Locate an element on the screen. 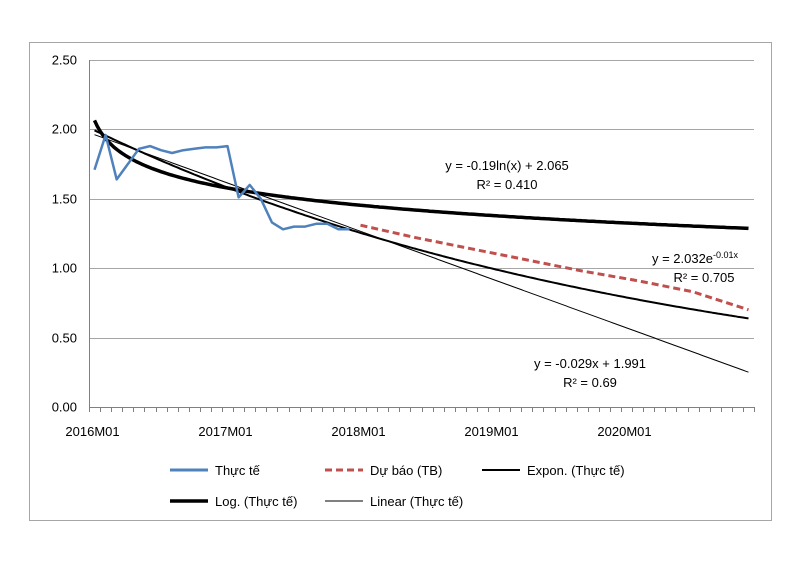  trend-equation: y = -0.19ln(x) + 2.065 is located at coordinates (507, 165).